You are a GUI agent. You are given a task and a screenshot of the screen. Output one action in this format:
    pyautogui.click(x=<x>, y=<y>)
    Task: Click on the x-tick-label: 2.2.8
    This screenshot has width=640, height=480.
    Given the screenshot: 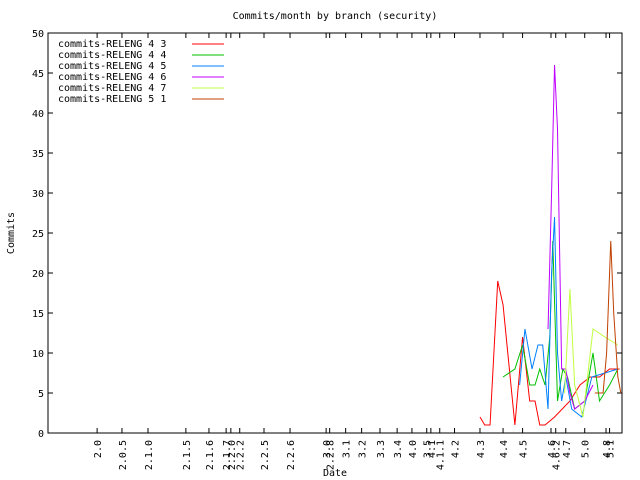 What is the action you would take?
    pyautogui.click(x=331, y=455)
    